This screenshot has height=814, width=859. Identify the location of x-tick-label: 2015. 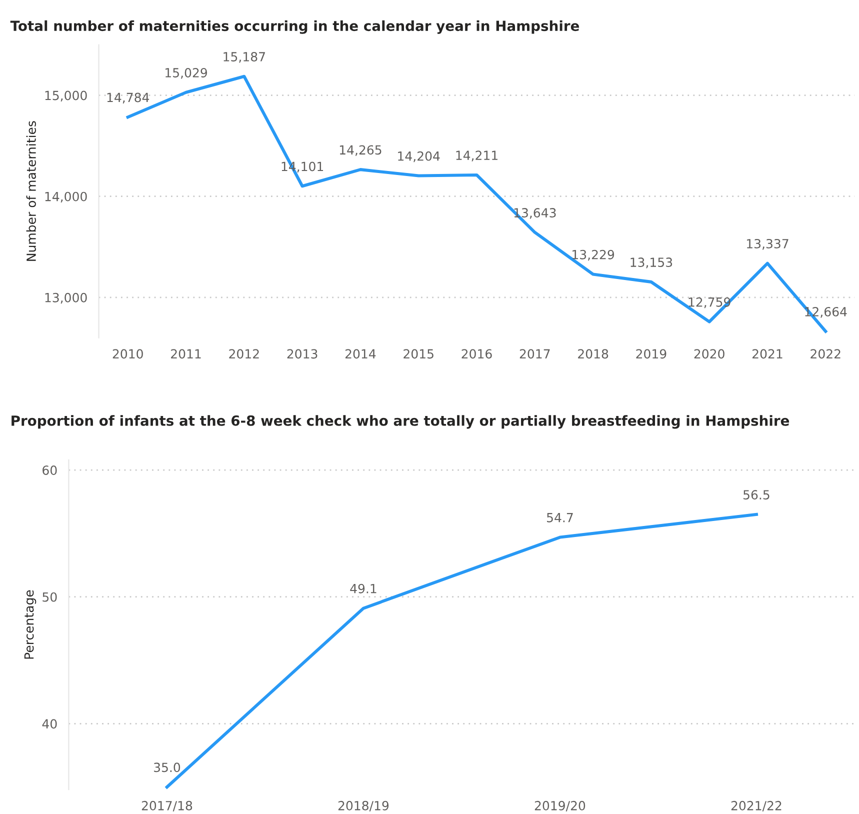
(419, 354).